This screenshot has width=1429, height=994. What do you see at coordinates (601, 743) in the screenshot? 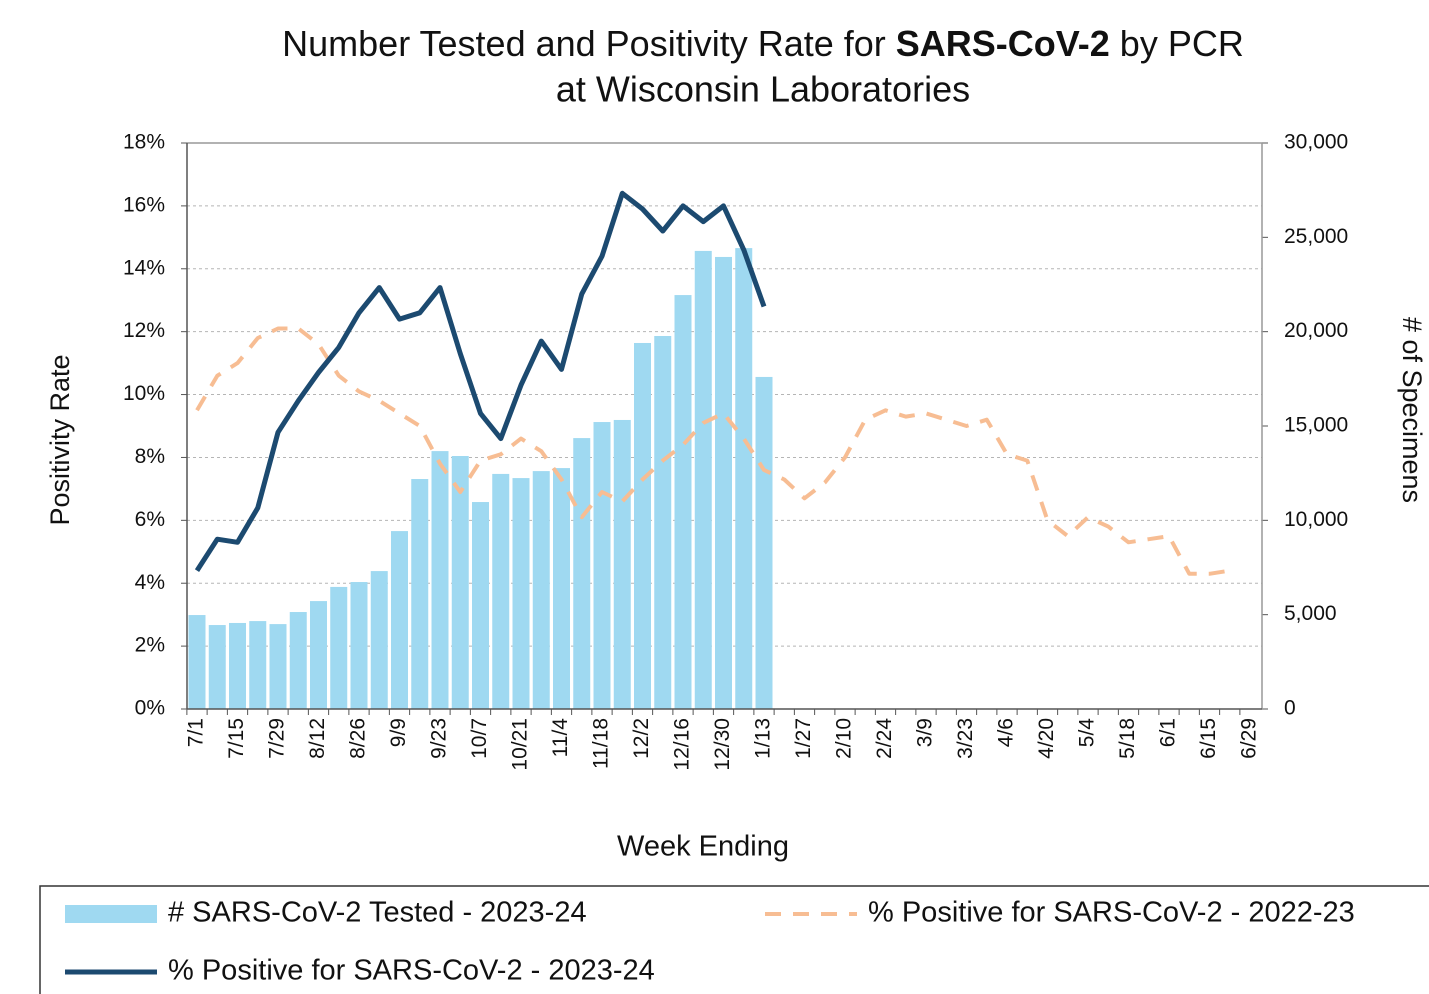
I see `x-tick-label: 11/18` at bounding box center [601, 743].